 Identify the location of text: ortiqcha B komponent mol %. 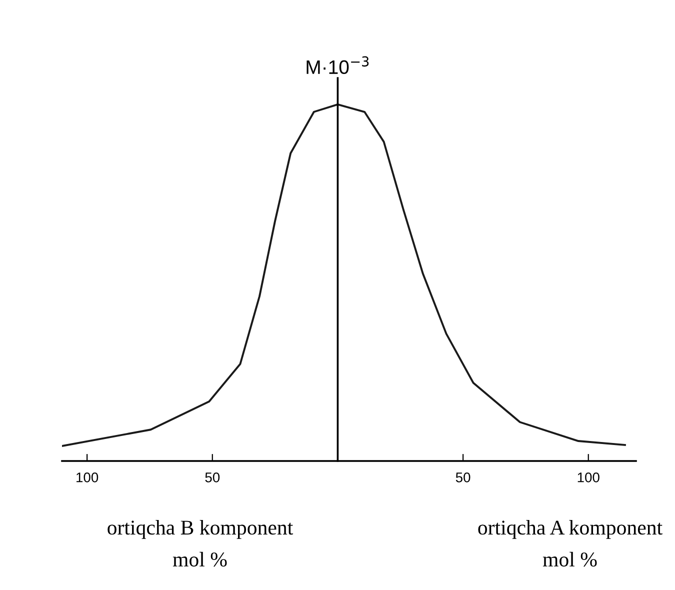
(201, 543).